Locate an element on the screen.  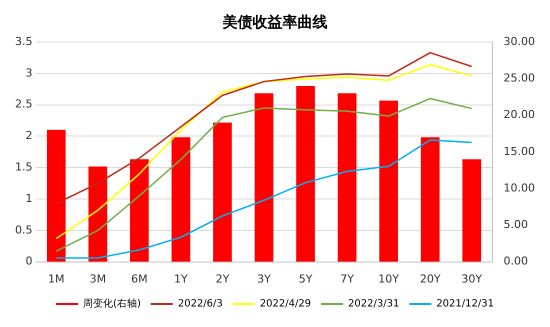
y2-tick-label: 0.00 is located at coordinates (516, 261).